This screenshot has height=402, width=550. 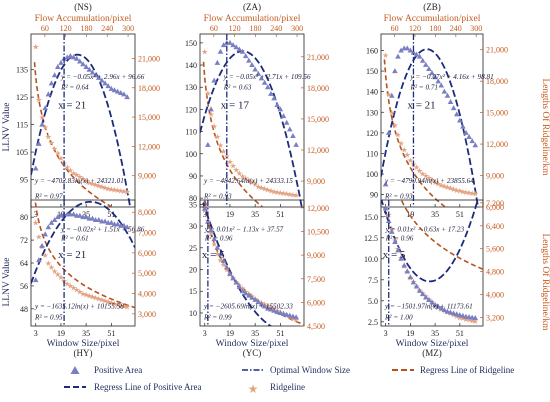 What do you see at coordinates (395, 28) in the screenshot?
I see `top-tick-label: 60` at bounding box center [395, 28].